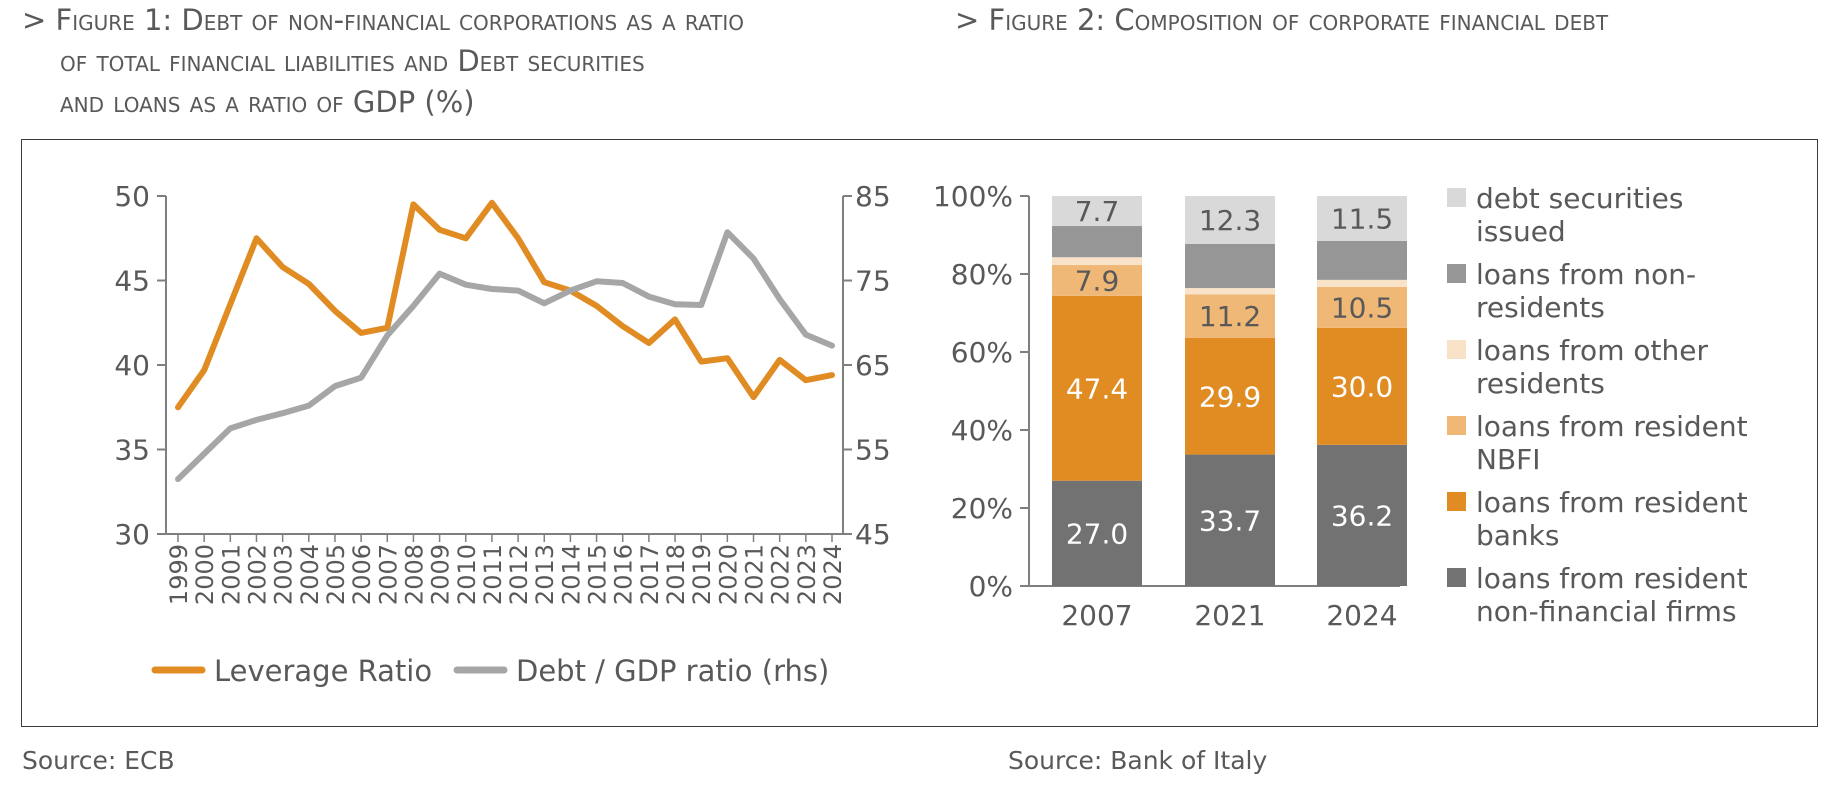 The image size is (1829, 808). Describe the element at coordinates (624, 574) in the screenshot. I see `x-tick-label: 2016` at that location.